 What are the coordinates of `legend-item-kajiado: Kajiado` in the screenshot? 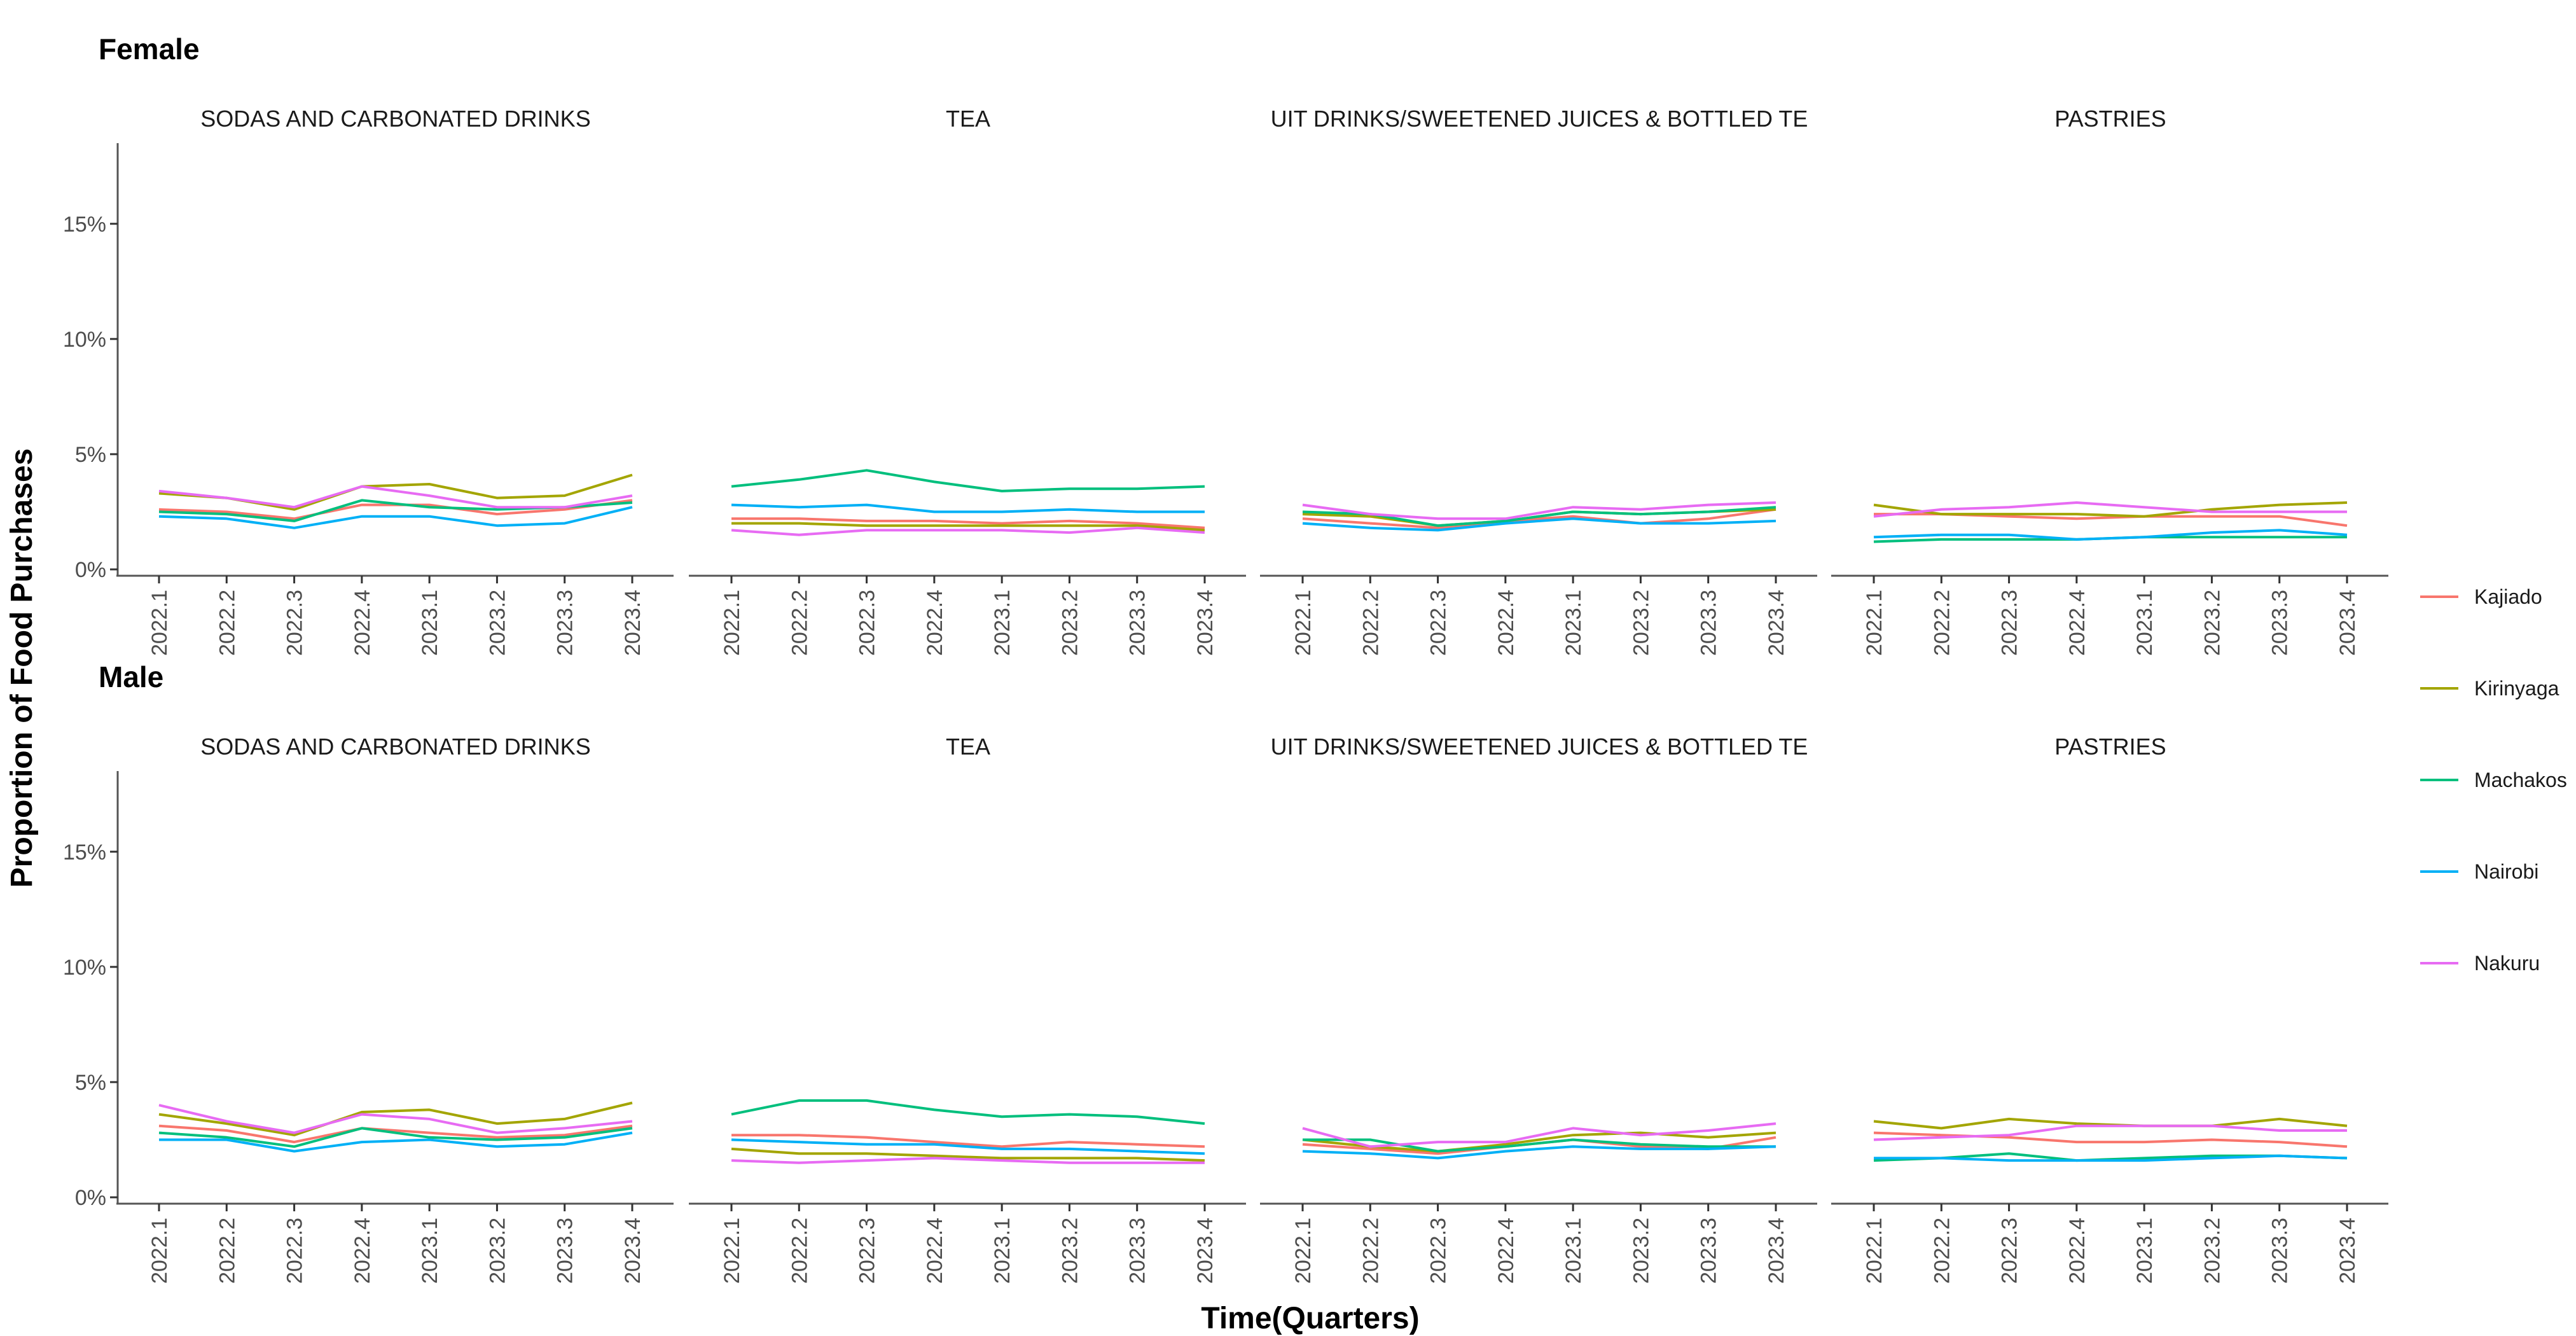 It's located at (2481, 596).